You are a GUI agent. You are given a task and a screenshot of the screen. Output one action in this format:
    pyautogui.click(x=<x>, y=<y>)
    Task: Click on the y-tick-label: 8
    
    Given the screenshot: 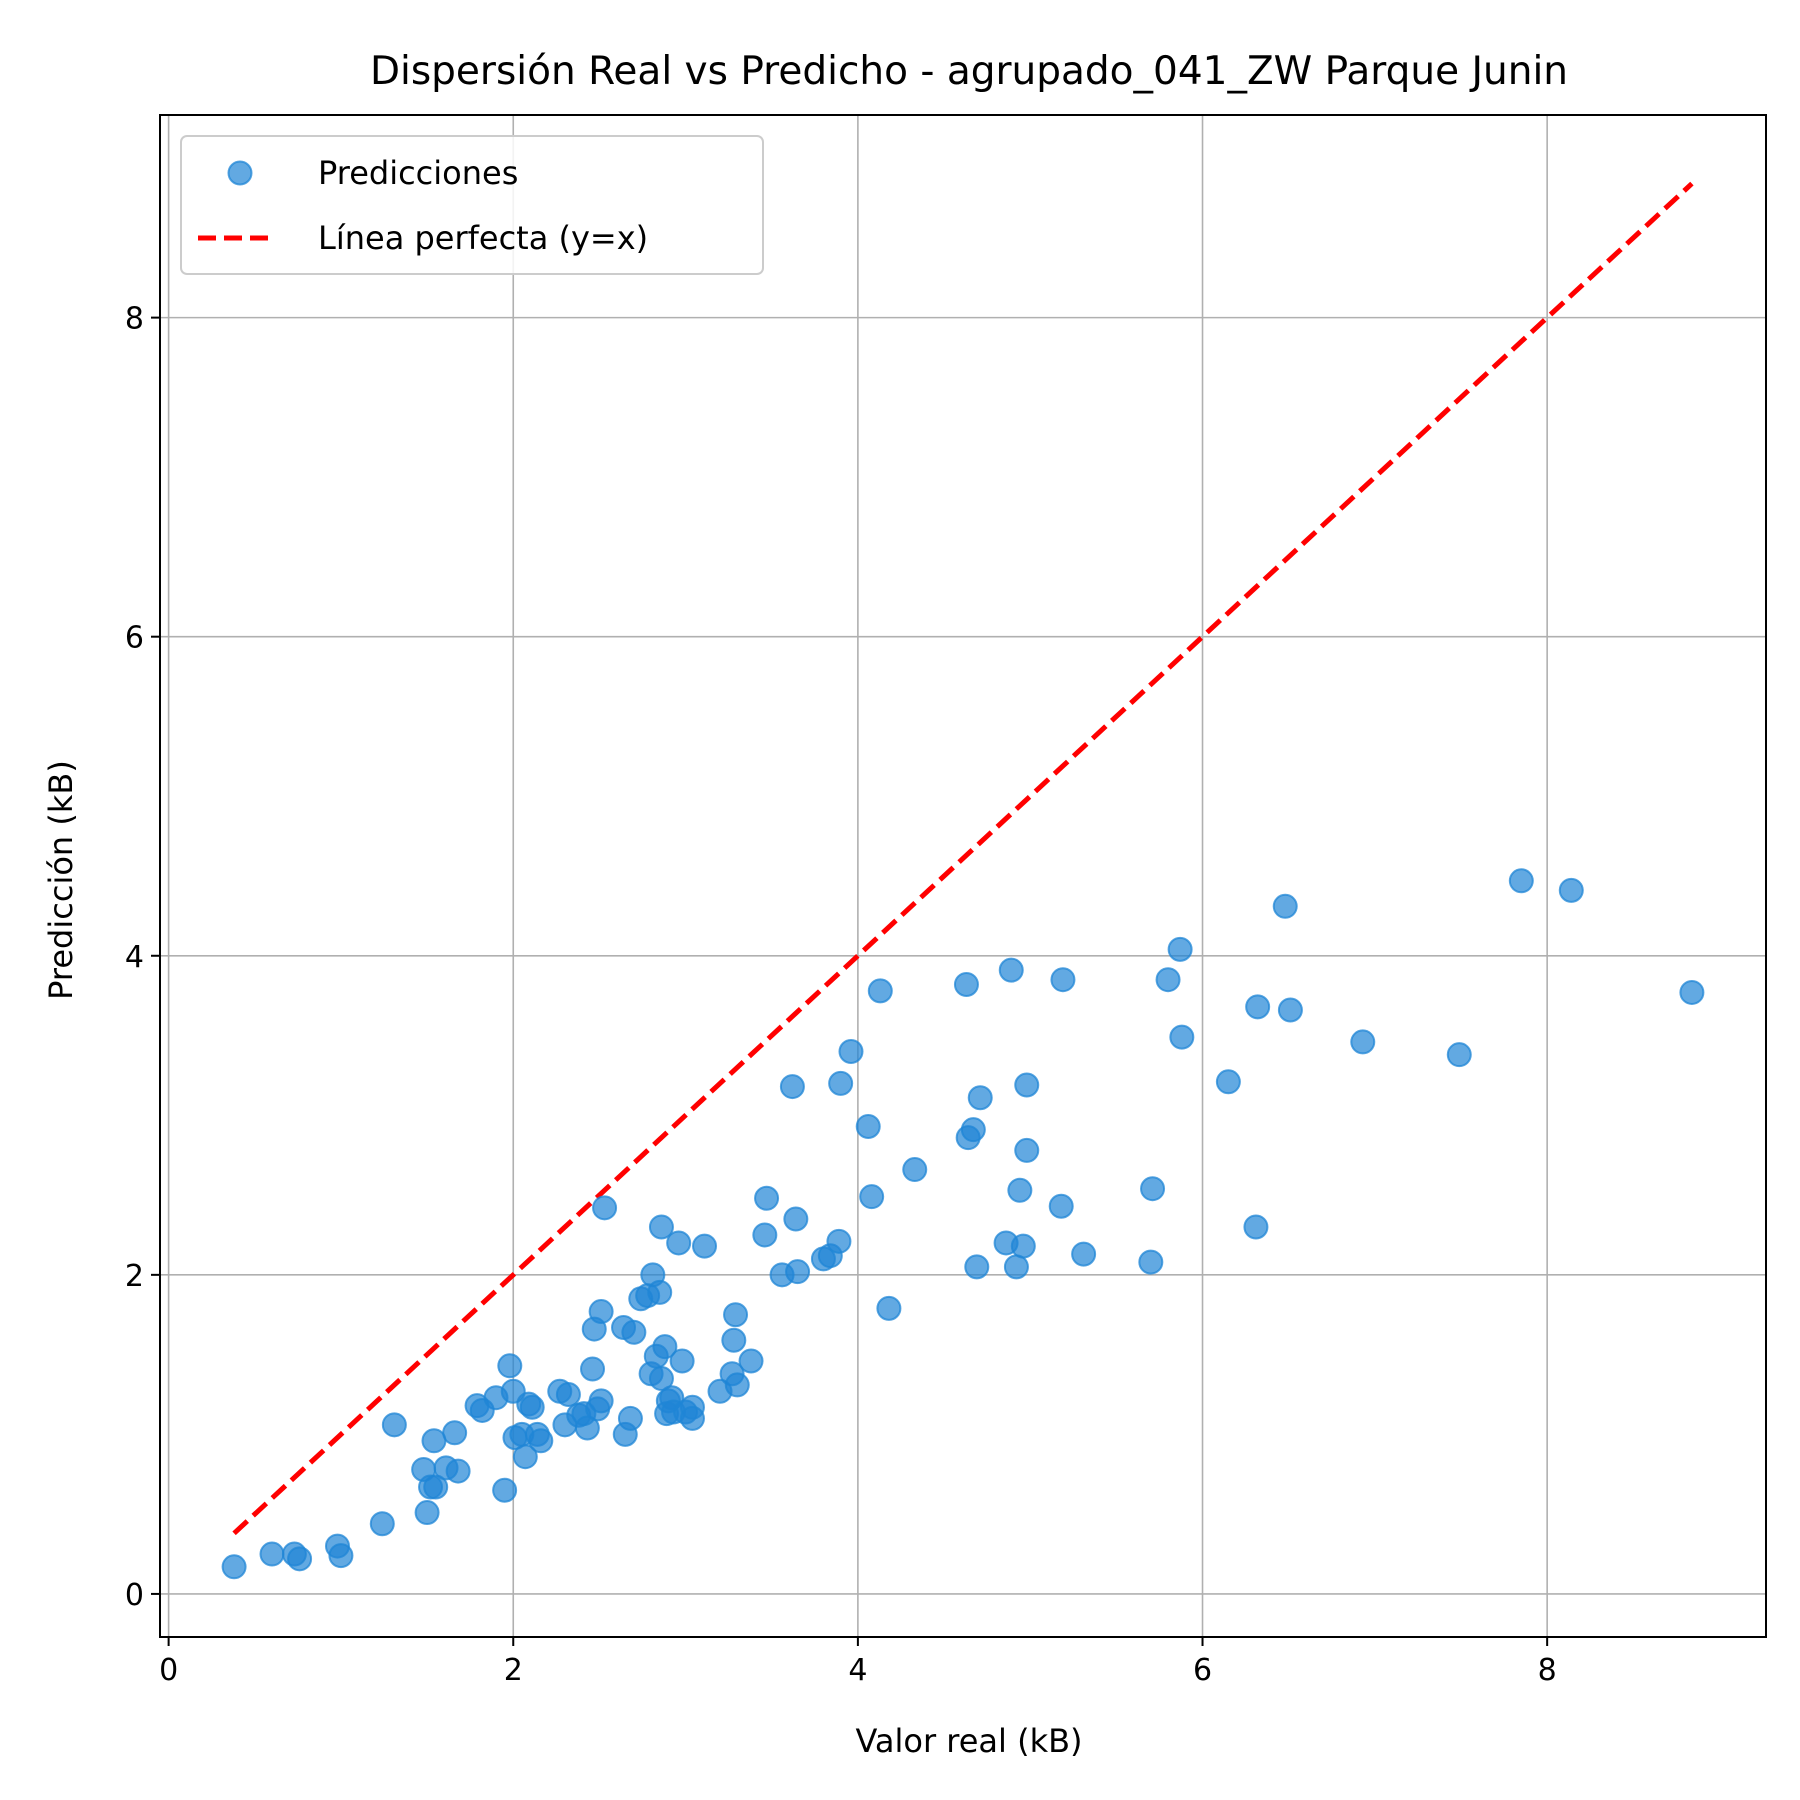 What is the action you would take?
    pyautogui.click(x=134, y=319)
    